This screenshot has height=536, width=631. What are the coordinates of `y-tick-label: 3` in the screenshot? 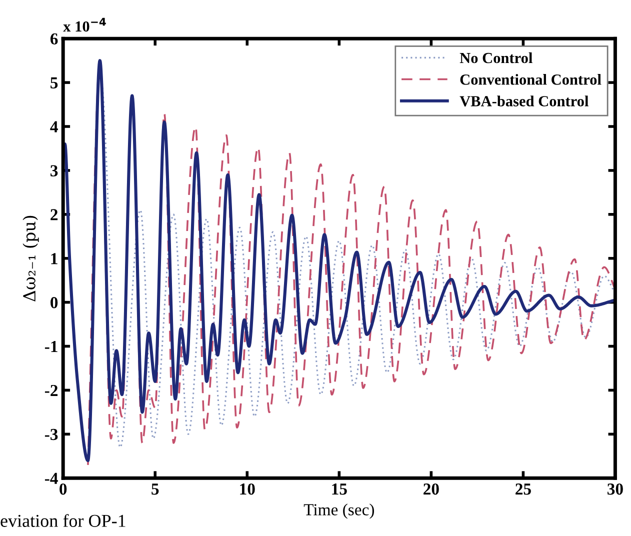 It's located at (54, 170).